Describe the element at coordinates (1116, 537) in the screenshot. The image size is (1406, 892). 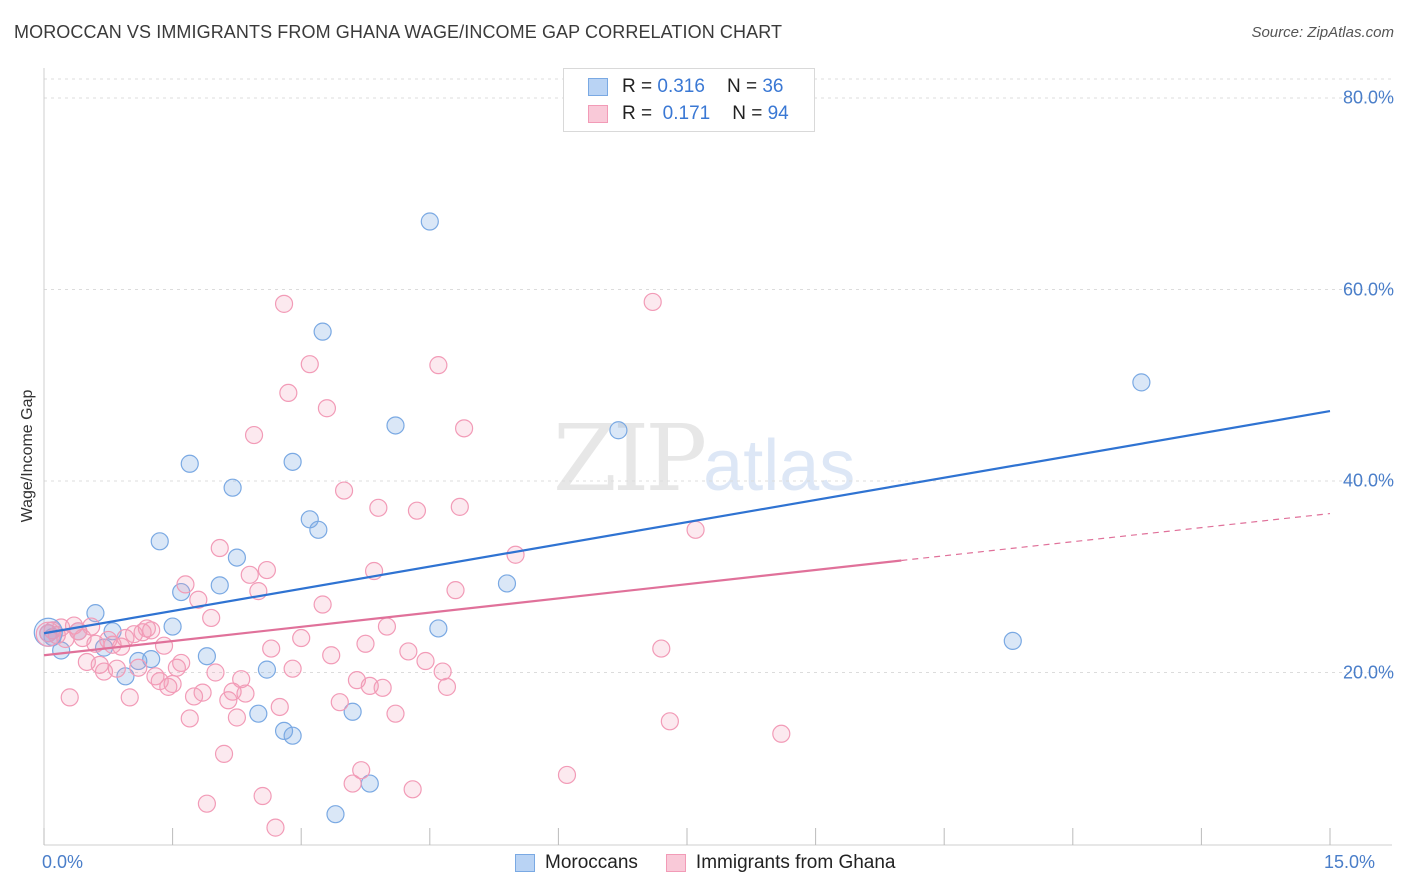
I see `ghana-trend-extension` at that location.